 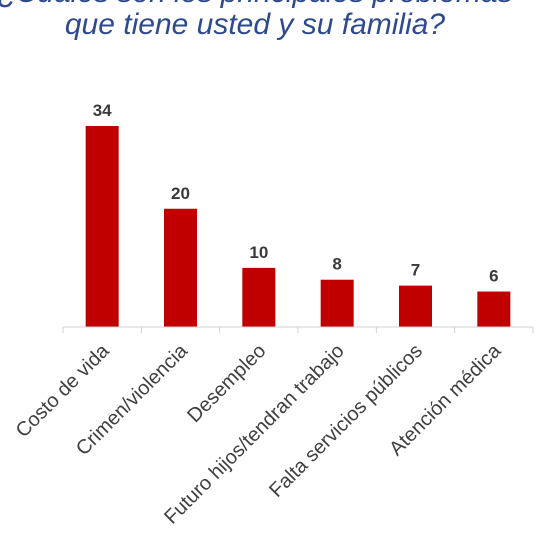 What do you see at coordinates (180, 193) in the screenshot?
I see `value-label-1: 20` at bounding box center [180, 193].